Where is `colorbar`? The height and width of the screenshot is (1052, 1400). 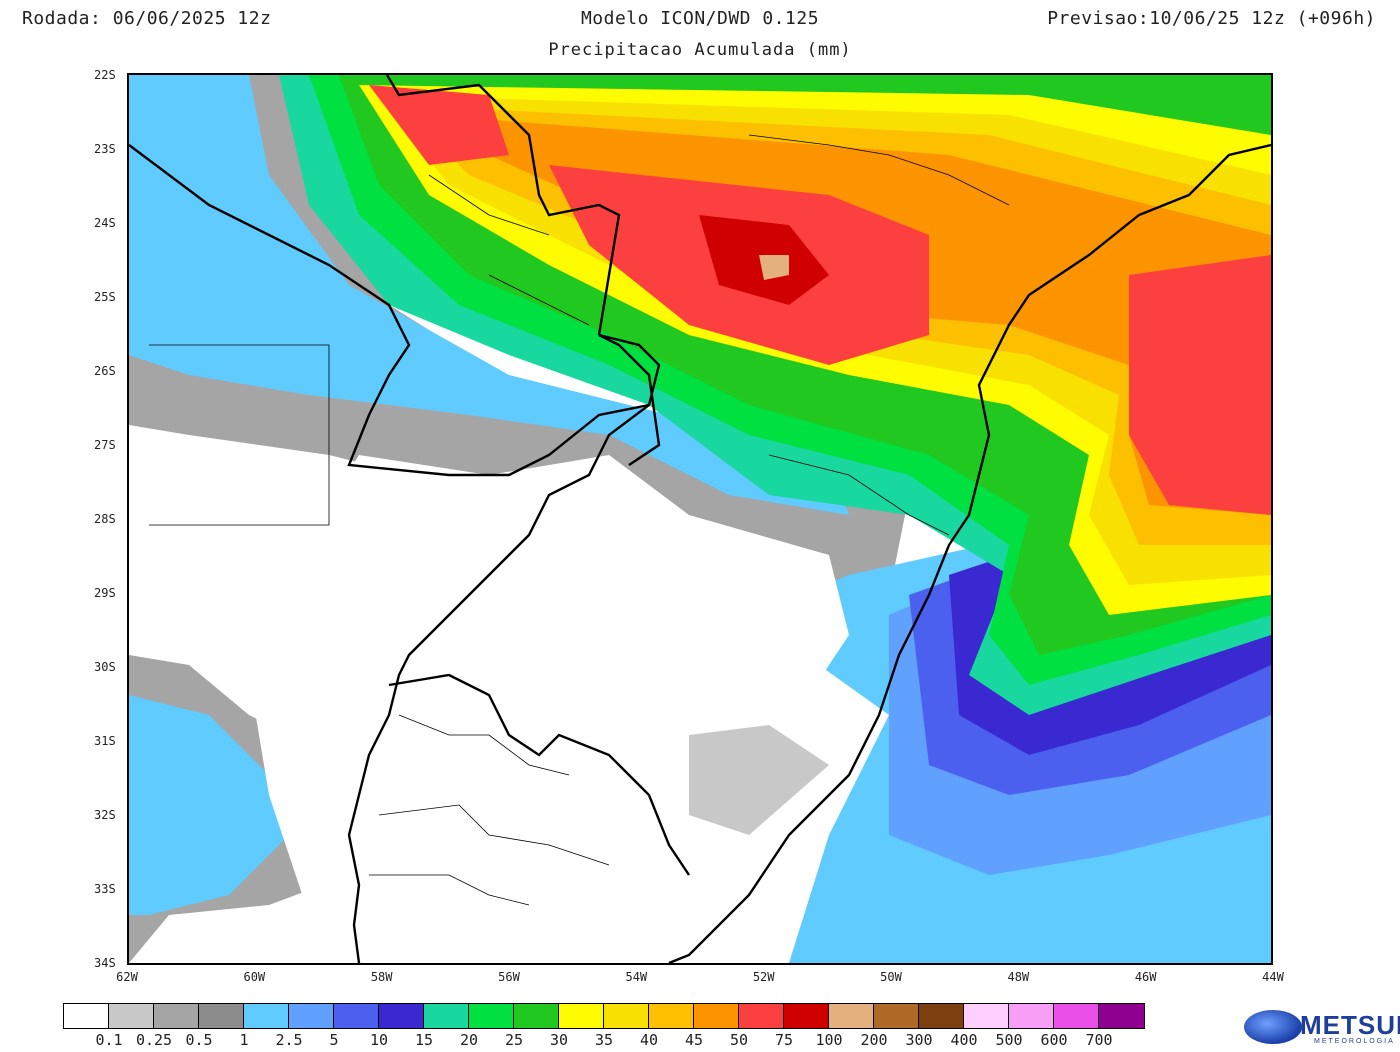 colorbar is located at coordinates (604, 1016).